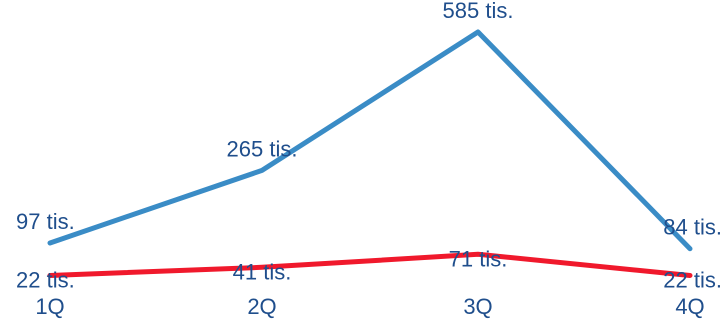 The image size is (725, 320). Describe the element at coordinates (478, 11) in the screenshot. I see `series-1-label-3Q: 585 tis.` at that location.